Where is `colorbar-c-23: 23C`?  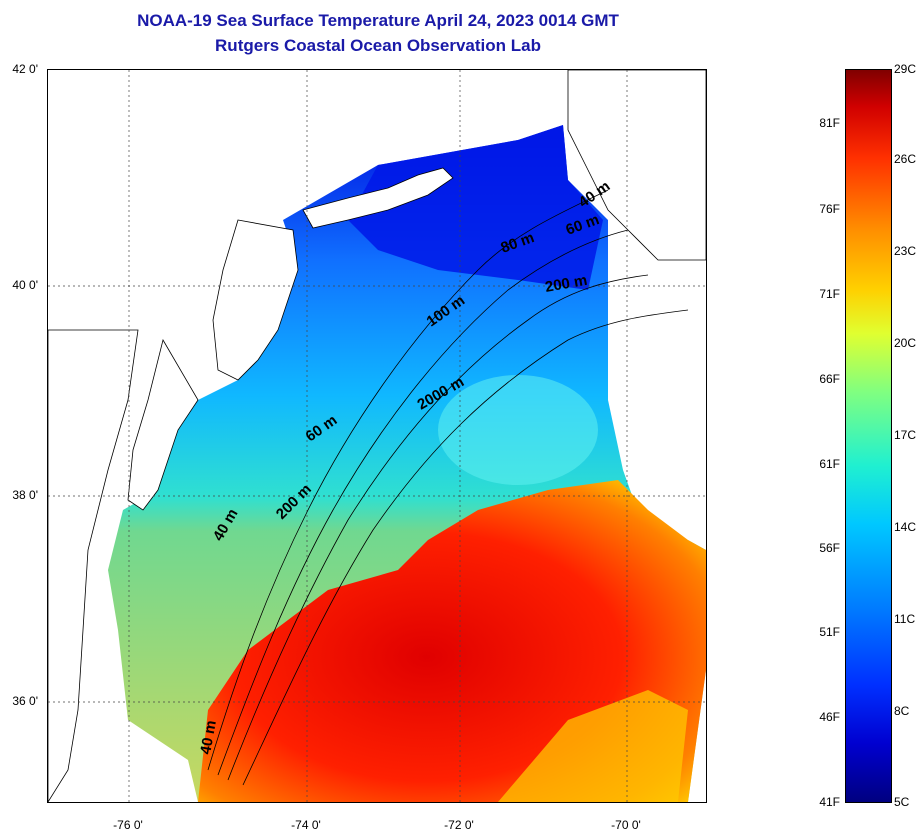
colorbar-c-23: 23C is located at coordinates (905, 251).